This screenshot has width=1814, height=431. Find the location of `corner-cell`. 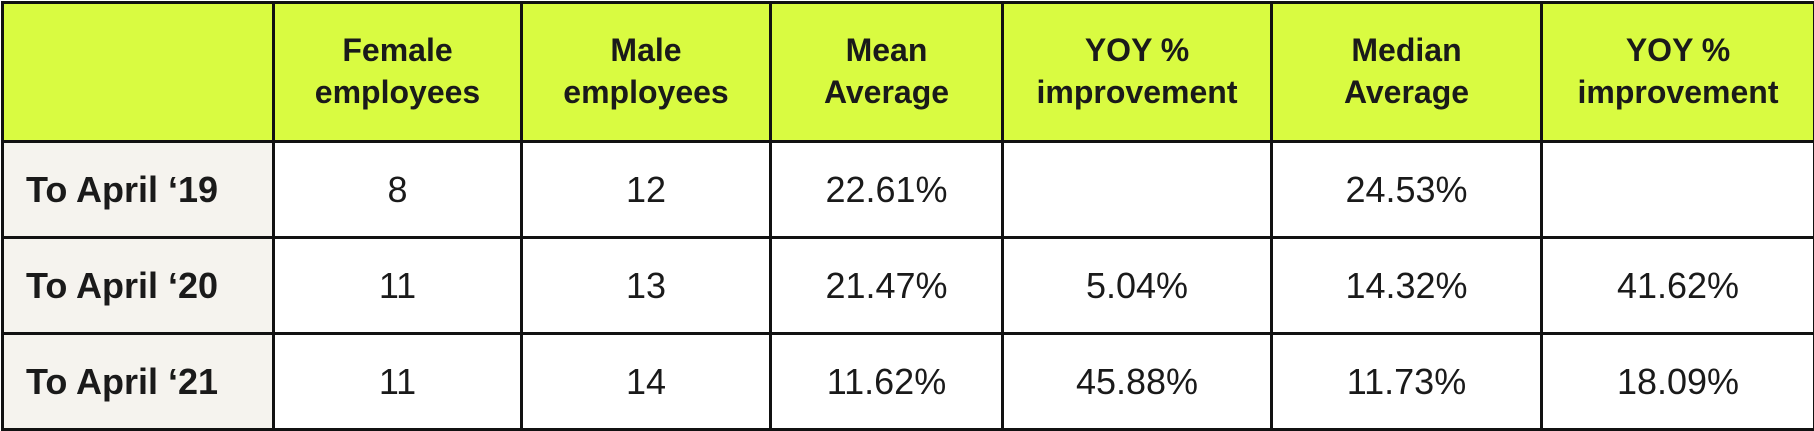

corner-cell is located at coordinates (138, 72).